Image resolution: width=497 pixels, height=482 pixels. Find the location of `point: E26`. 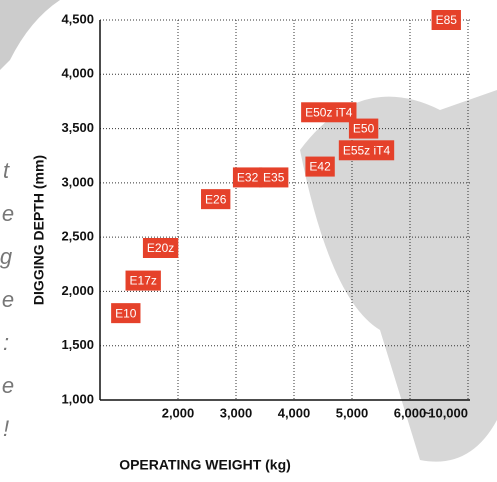

point: E26 is located at coordinates (216, 199).